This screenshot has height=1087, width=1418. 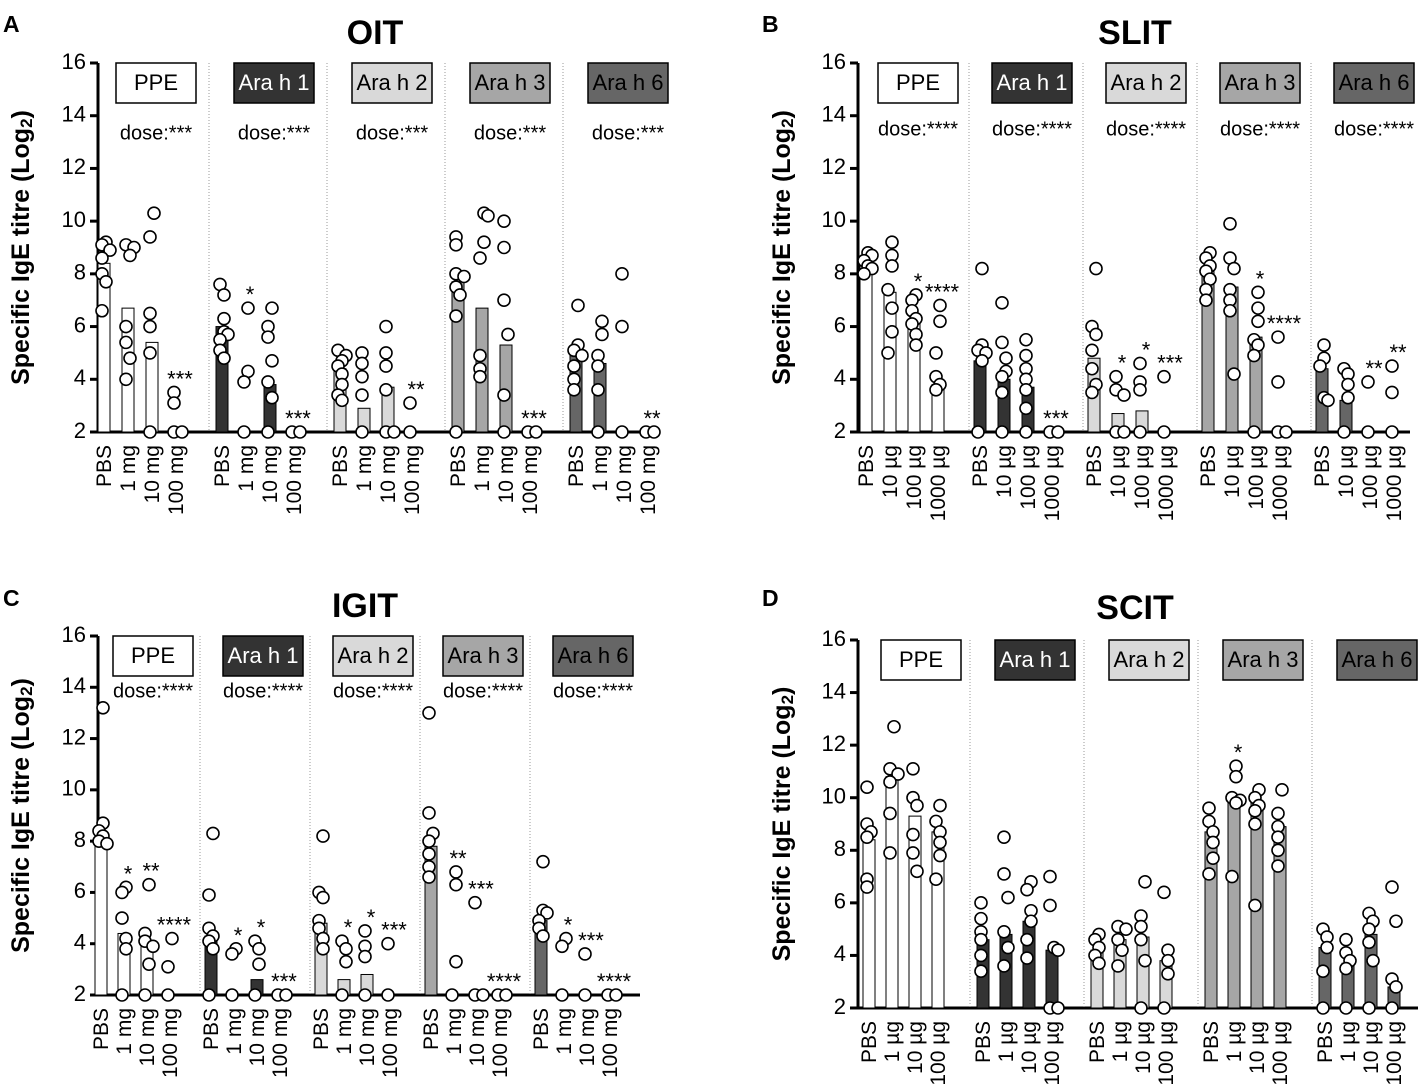 What do you see at coordinates (340, 466) in the screenshot?
I see `x-category-label: PBS` at bounding box center [340, 466].